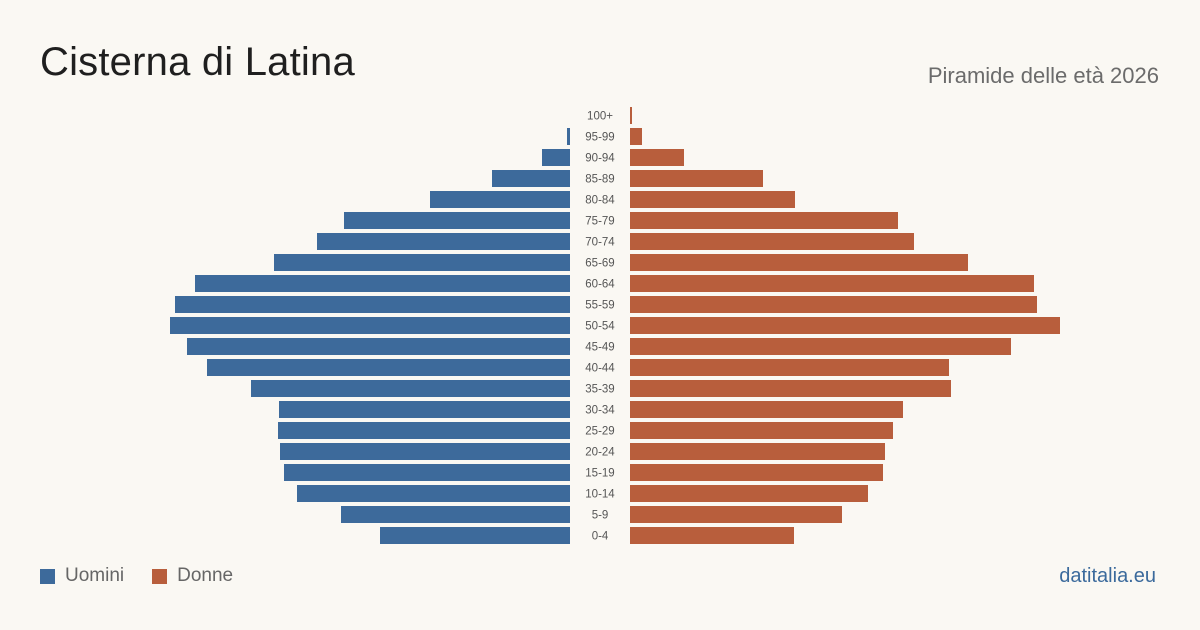 The width and height of the screenshot is (1200, 630). I want to click on legend-swatch-men, so click(47, 576).